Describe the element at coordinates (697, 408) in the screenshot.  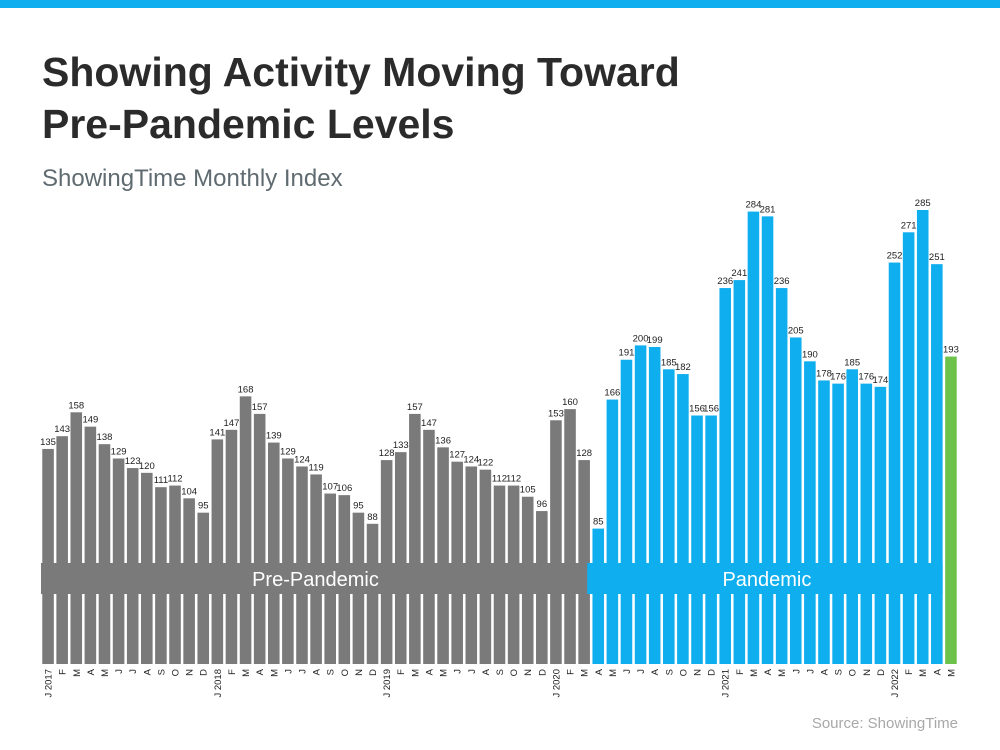
I see `value-label: 156` at that location.